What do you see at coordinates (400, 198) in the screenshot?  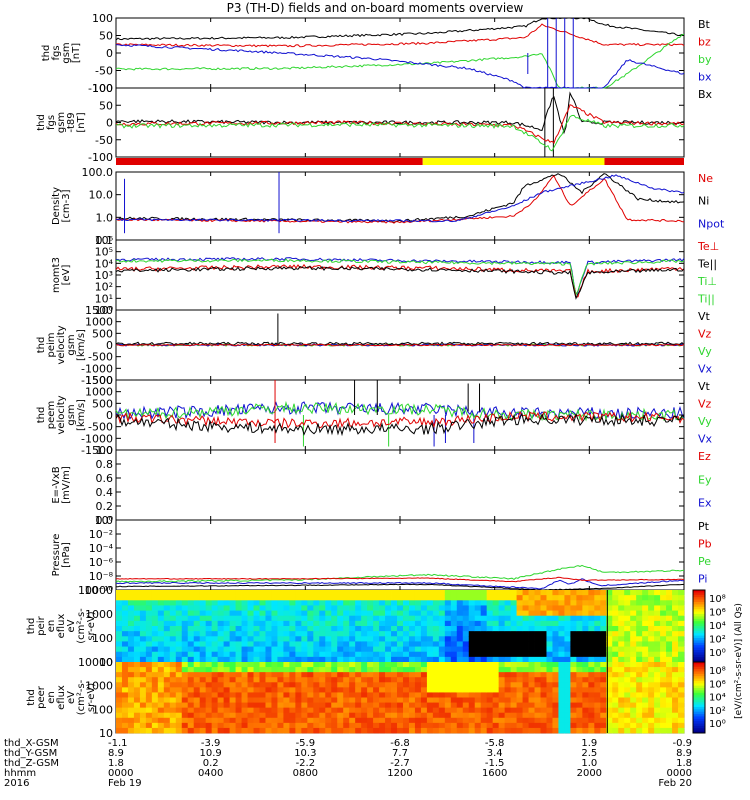 I see `ni-series-line` at bounding box center [400, 198].